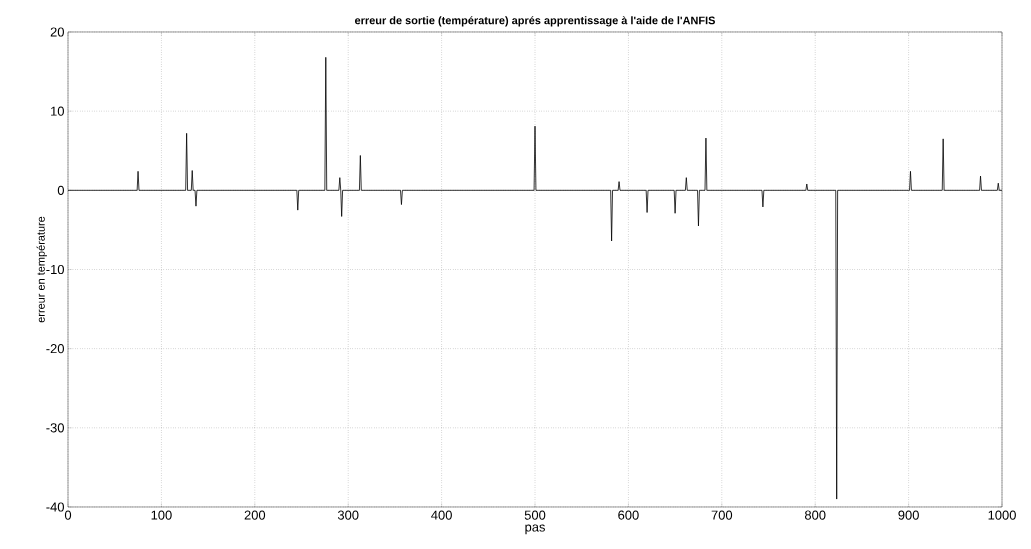  Describe the element at coordinates (815, 515) in the screenshot. I see `x-tick-label: 800` at that location.